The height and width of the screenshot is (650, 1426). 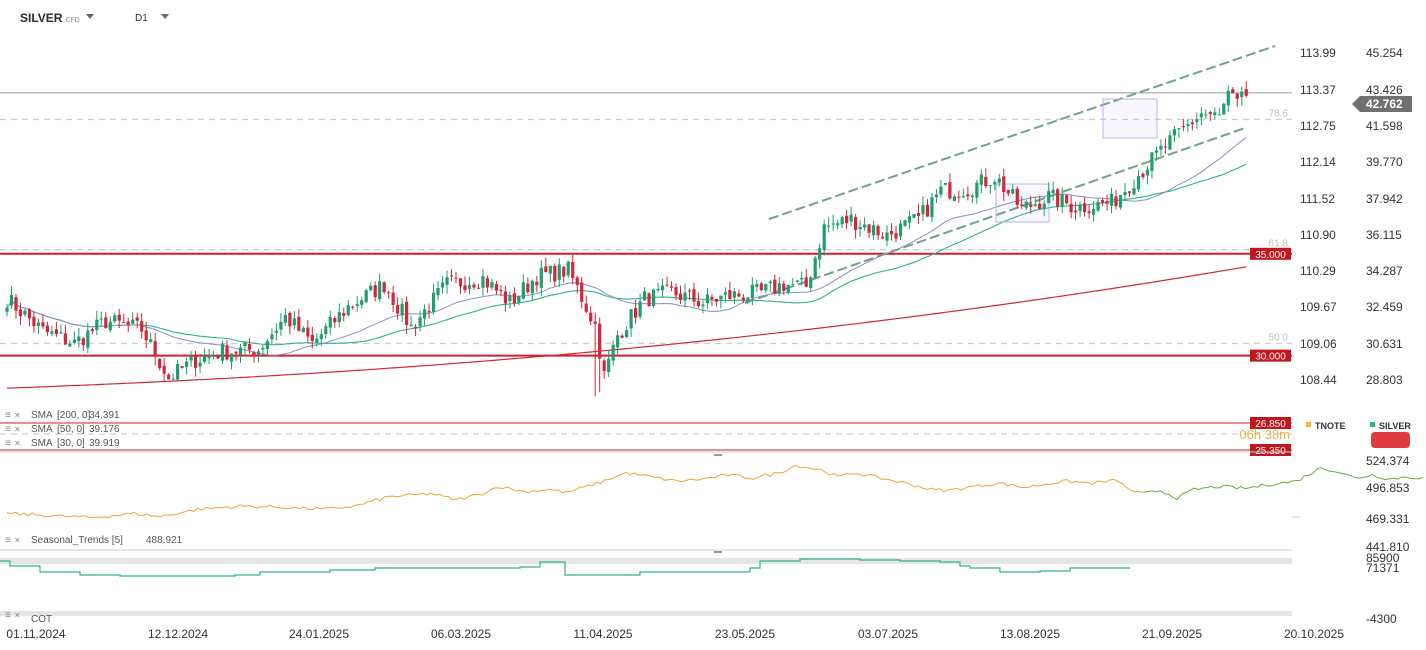 I want to click on countdown-label: 06h 38m, so click(x=1264, y=434).